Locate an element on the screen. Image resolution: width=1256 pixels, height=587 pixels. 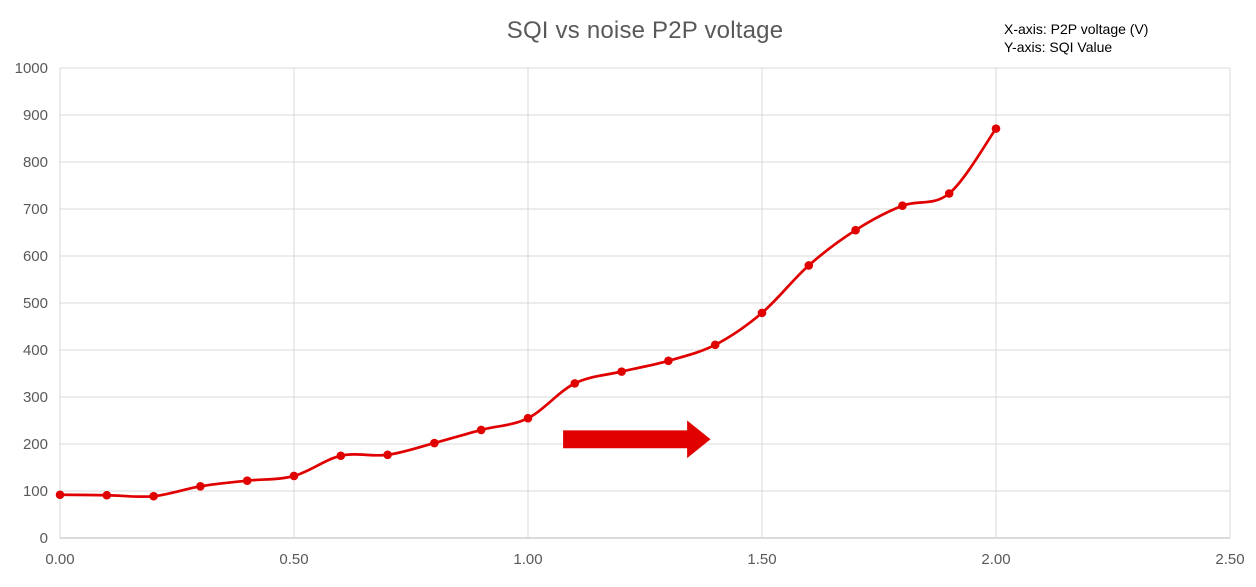
data-point-0.5 is located at coordinates (294, 476).